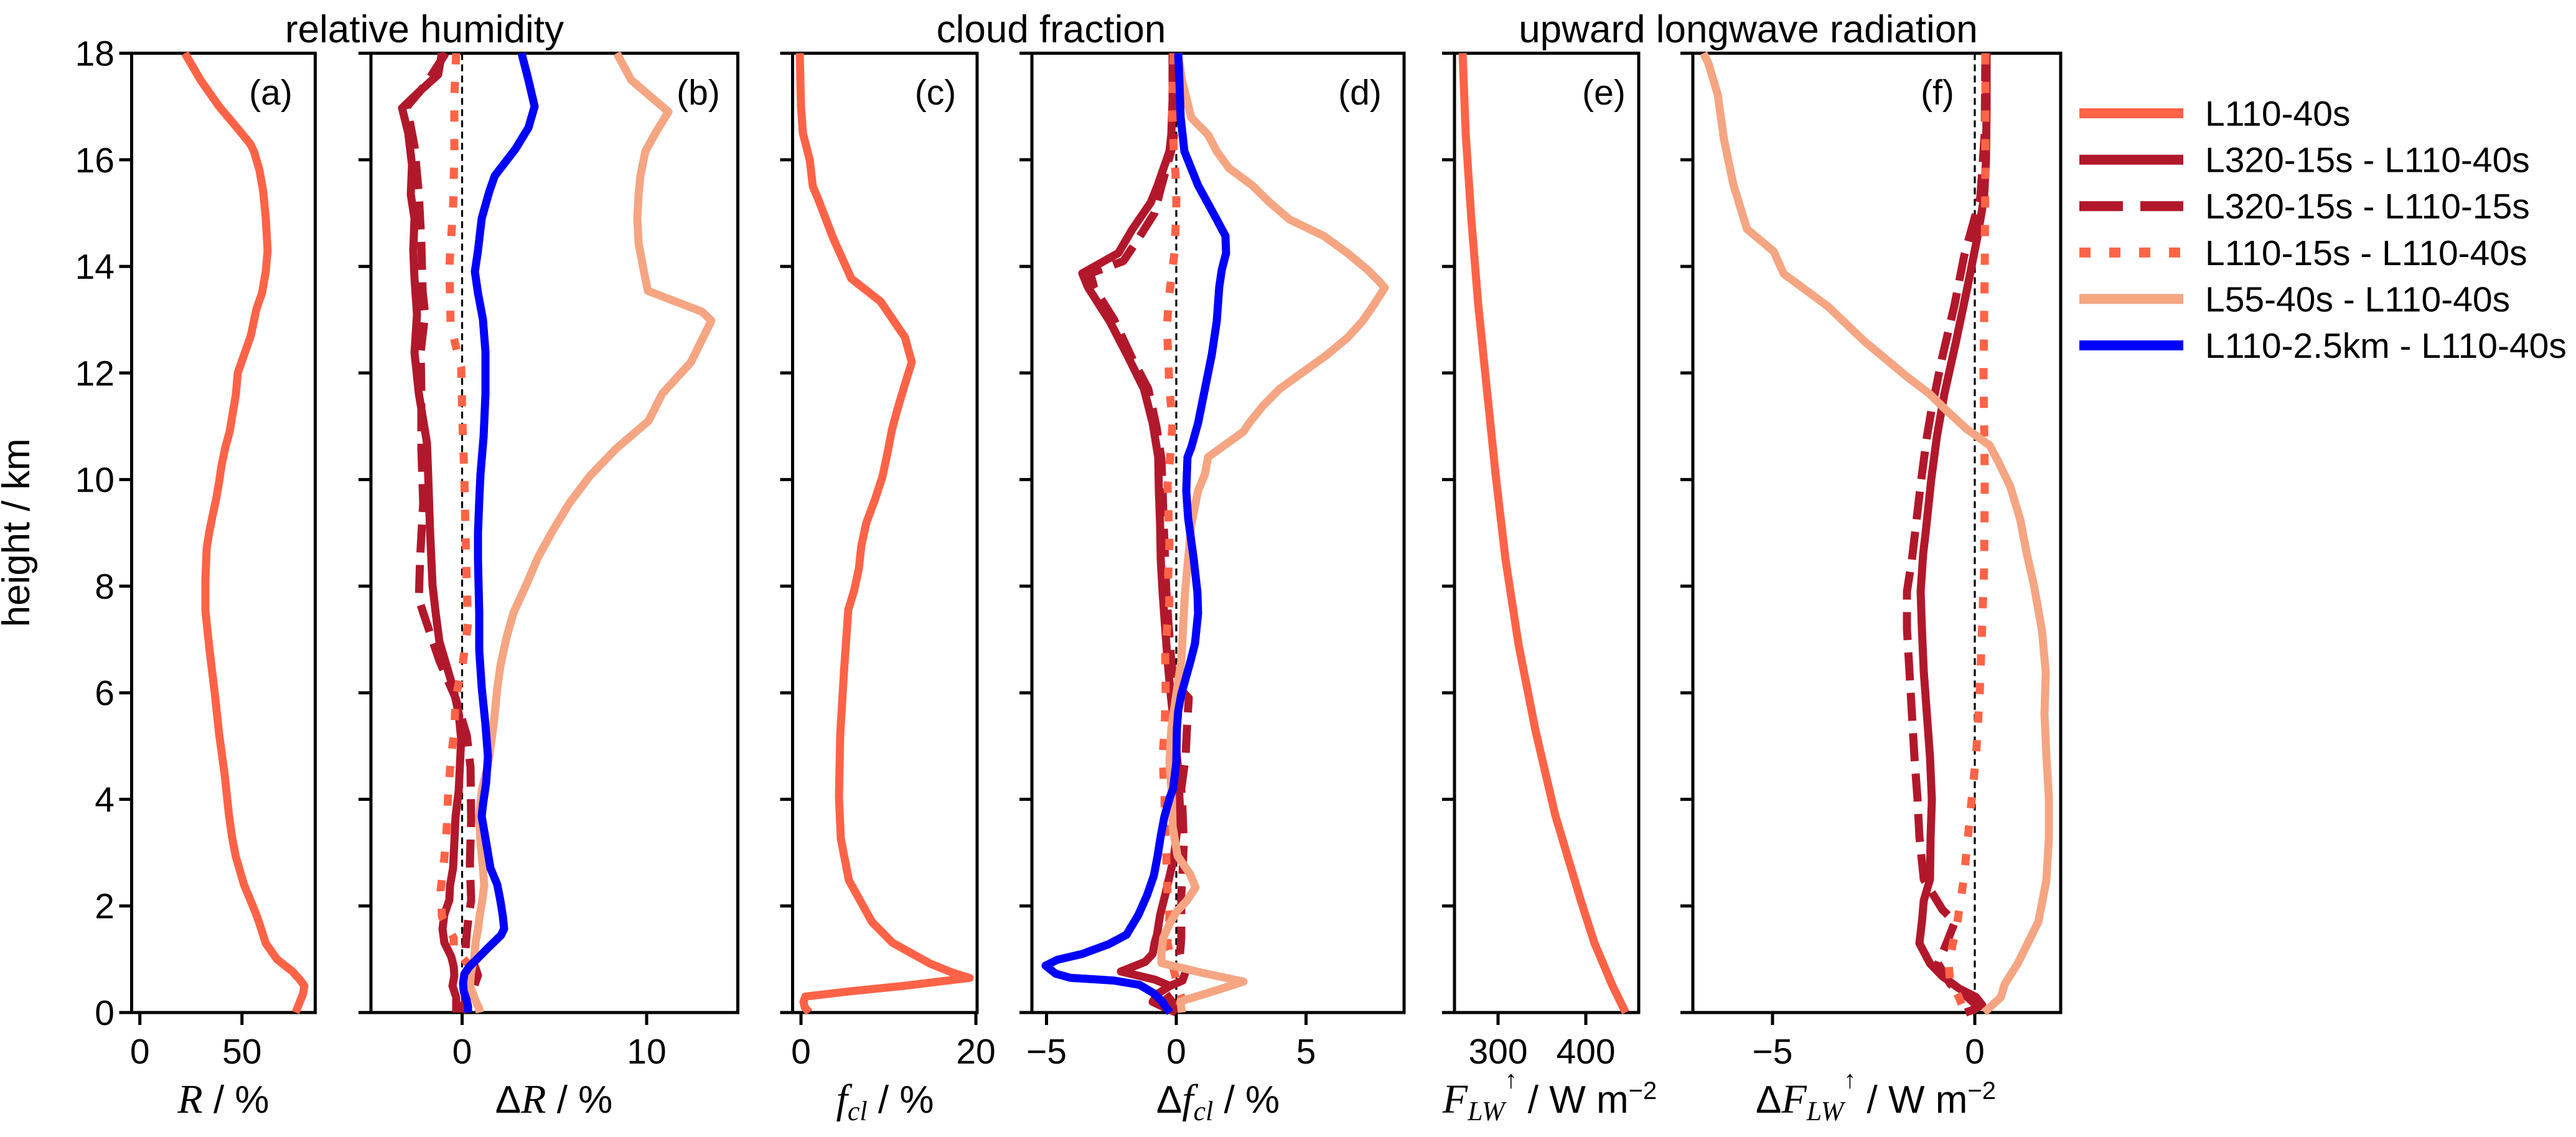 The width and height of the screenshot is (2576, 1137). Describe the element at coordinates (1360, 93) in the screenshot. I see `svg-text: (d)` at that location.